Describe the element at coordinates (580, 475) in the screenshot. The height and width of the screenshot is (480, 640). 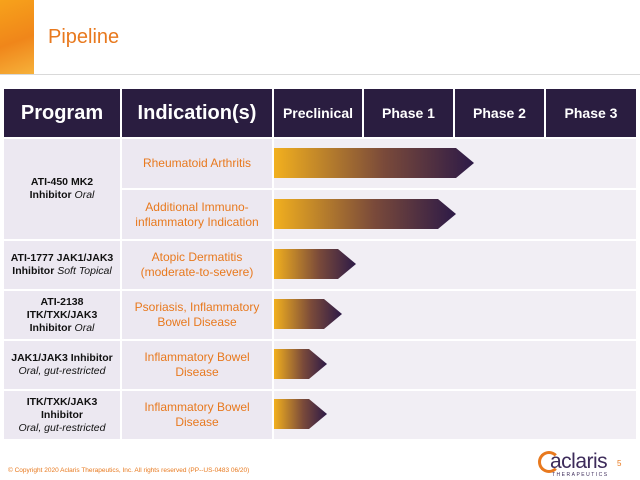
I see `logo-subtext: THERAPEUTICS` at that location.